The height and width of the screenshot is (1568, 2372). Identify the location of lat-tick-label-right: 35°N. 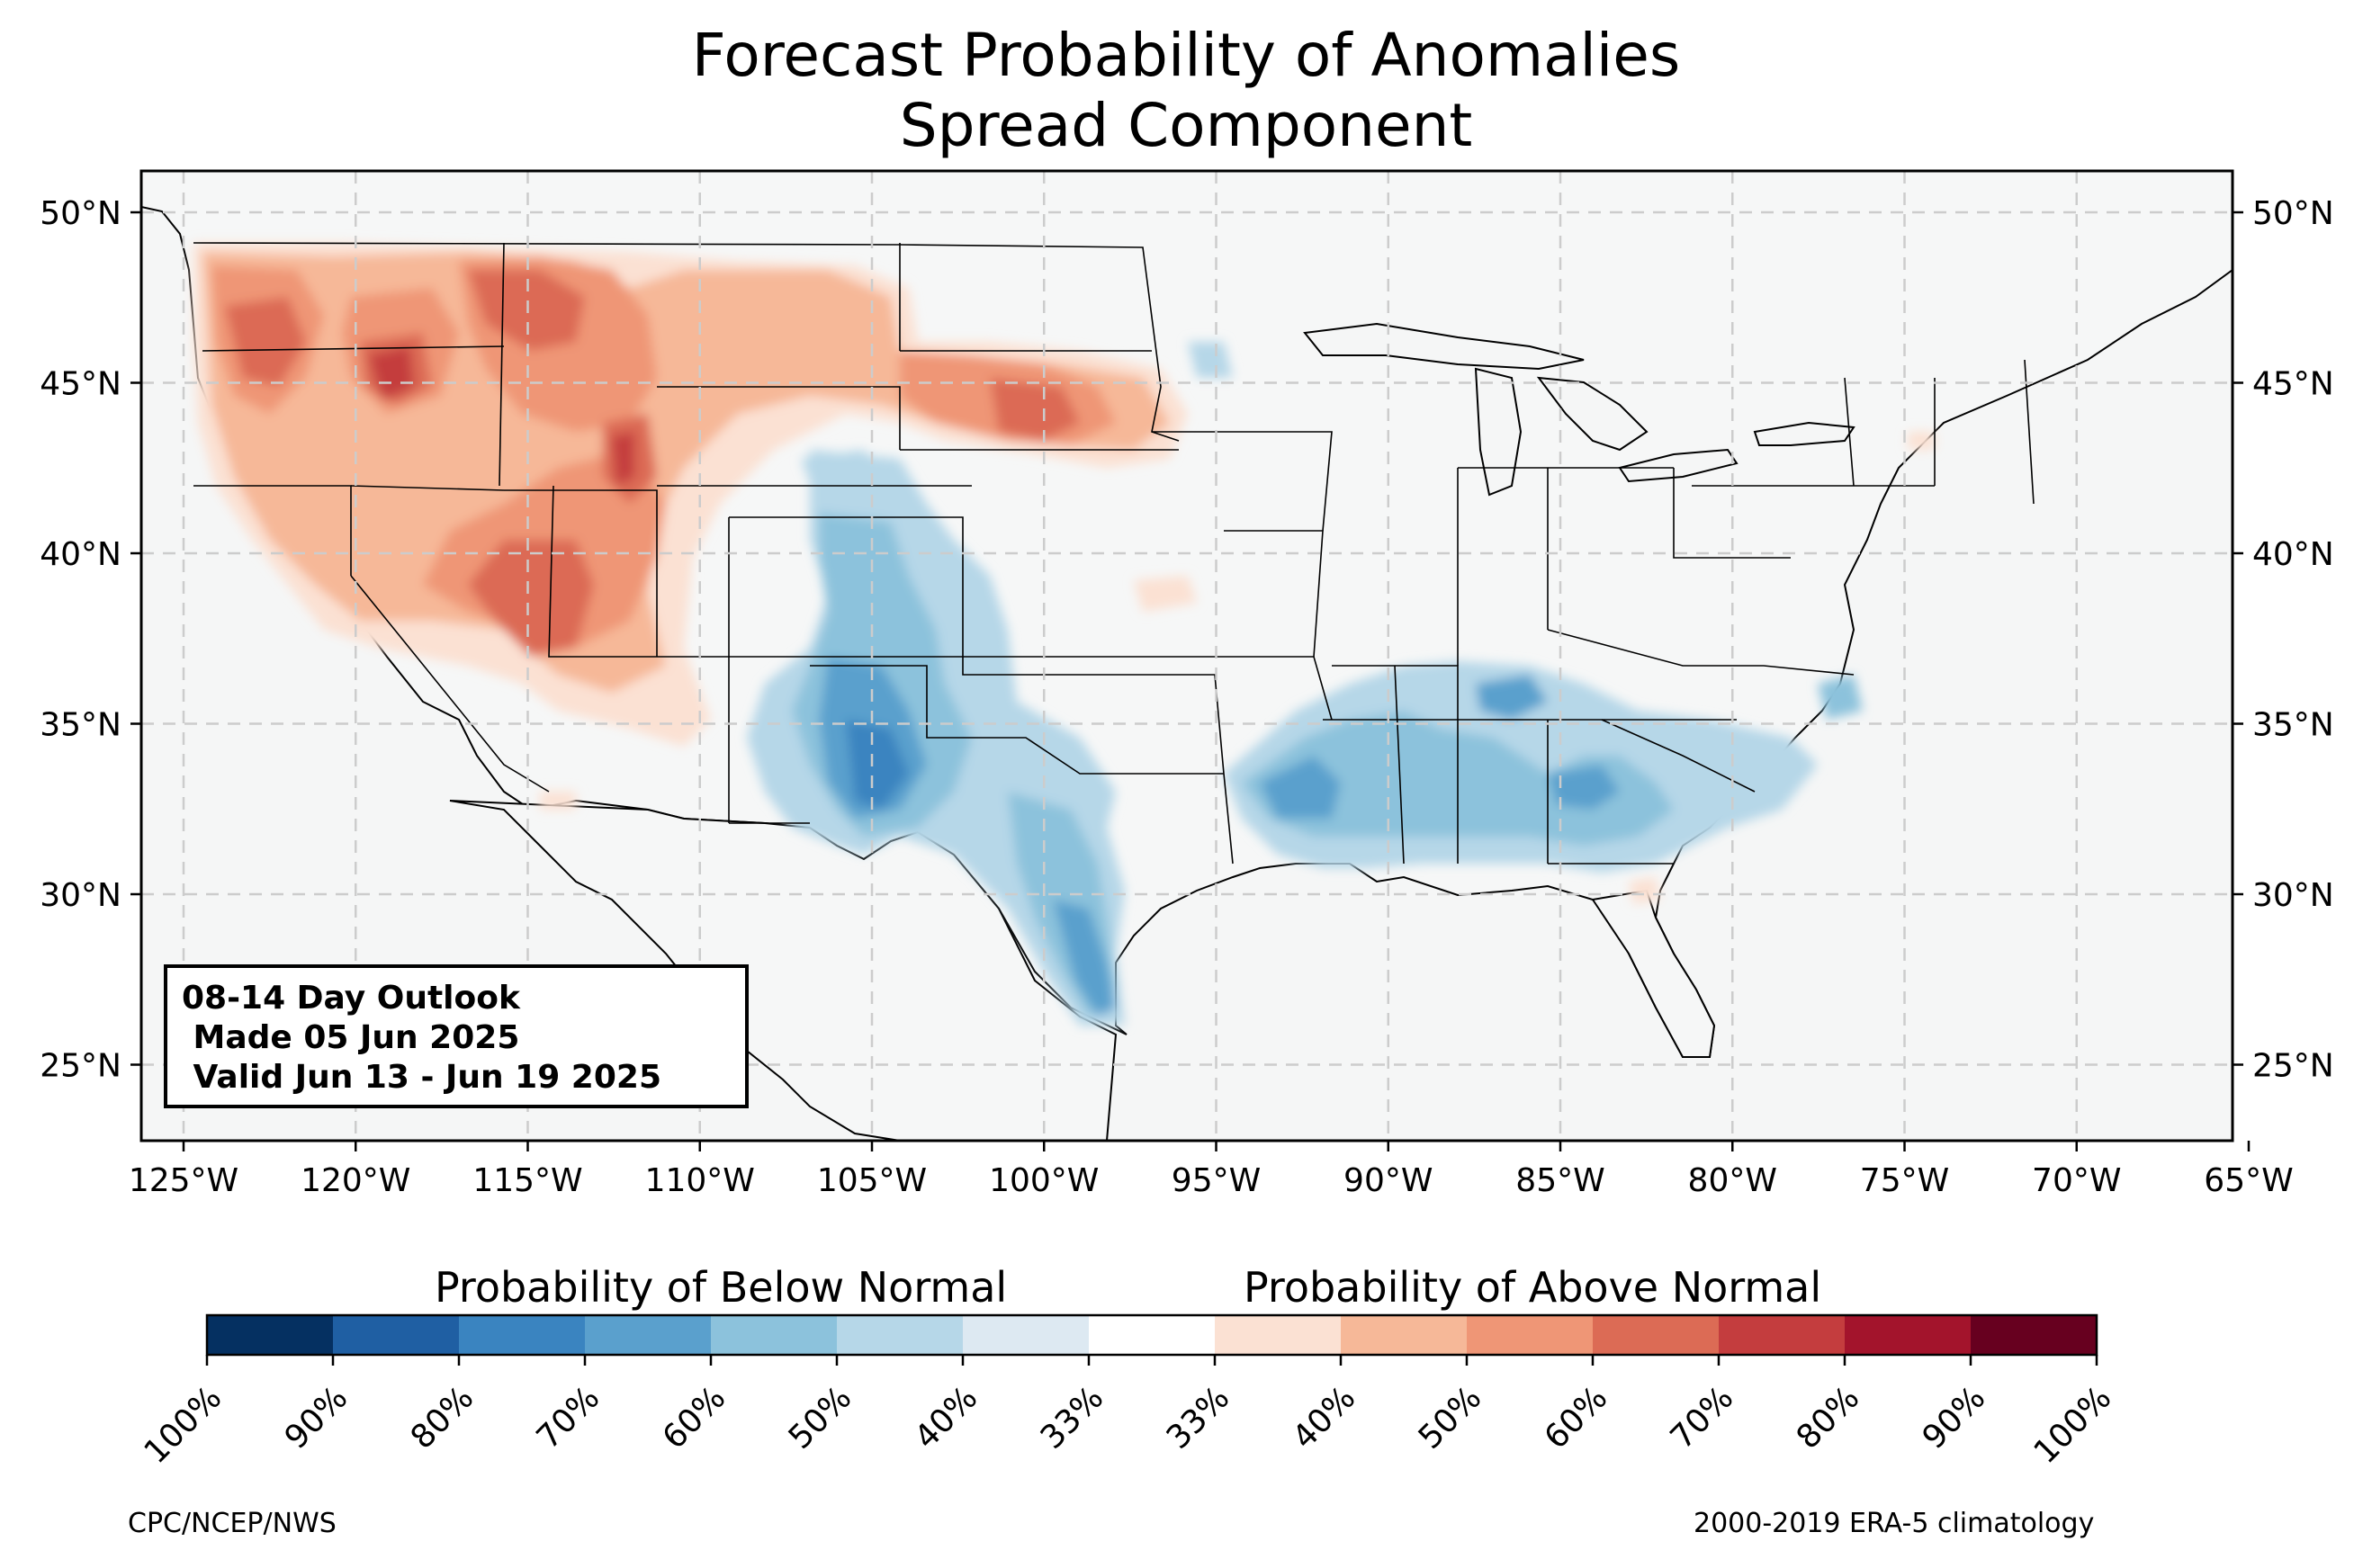
(2293, 725).